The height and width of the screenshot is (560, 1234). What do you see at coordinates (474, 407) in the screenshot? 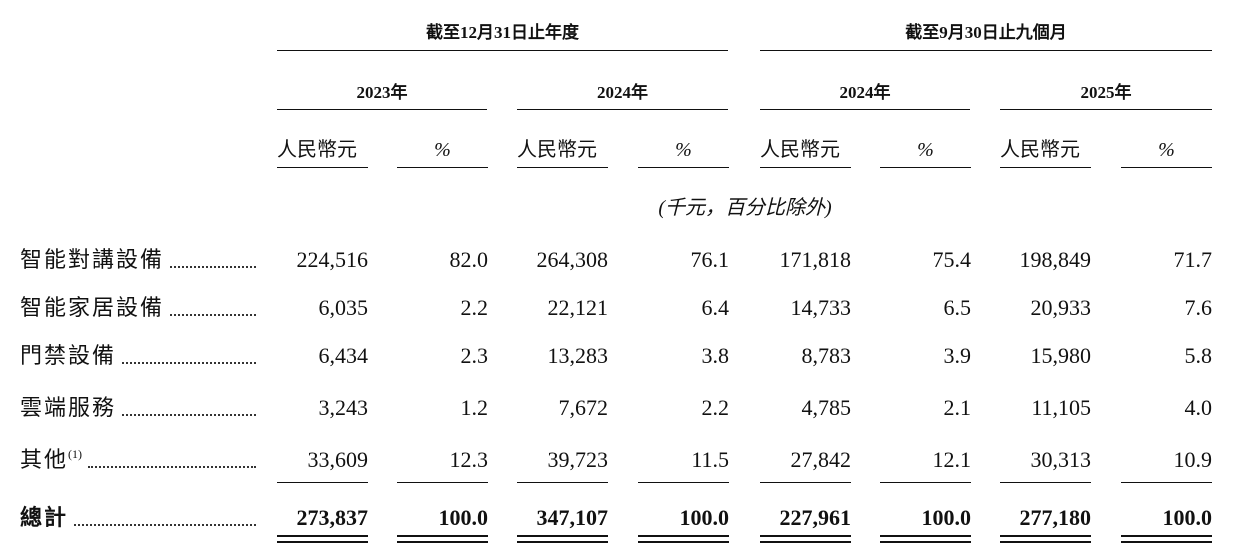
I see `cell: 1.2` at bounding box center [474, 407].